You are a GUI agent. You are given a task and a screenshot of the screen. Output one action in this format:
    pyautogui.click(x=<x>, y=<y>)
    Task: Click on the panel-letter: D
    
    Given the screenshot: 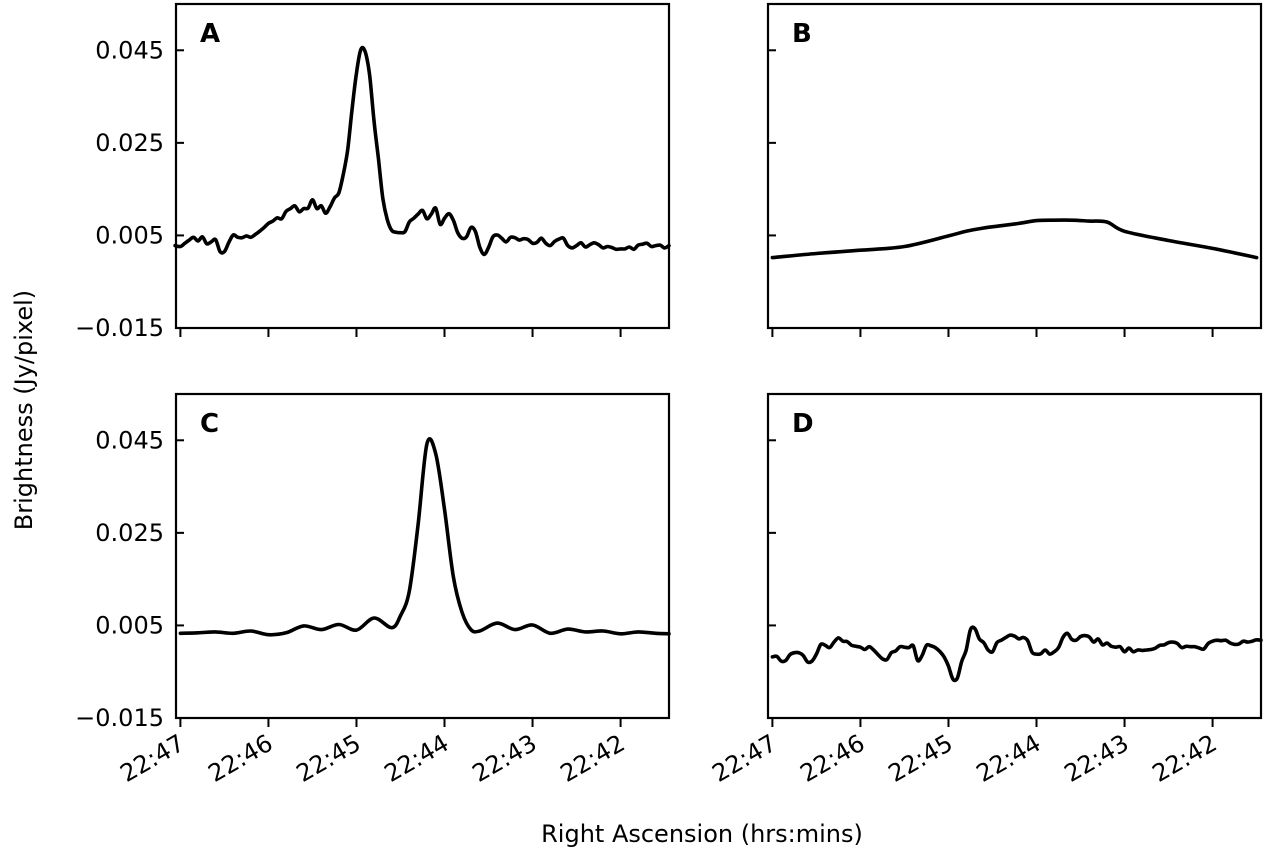 What is the action you would take?
    pyautogui.click(x=803, y=424)
    